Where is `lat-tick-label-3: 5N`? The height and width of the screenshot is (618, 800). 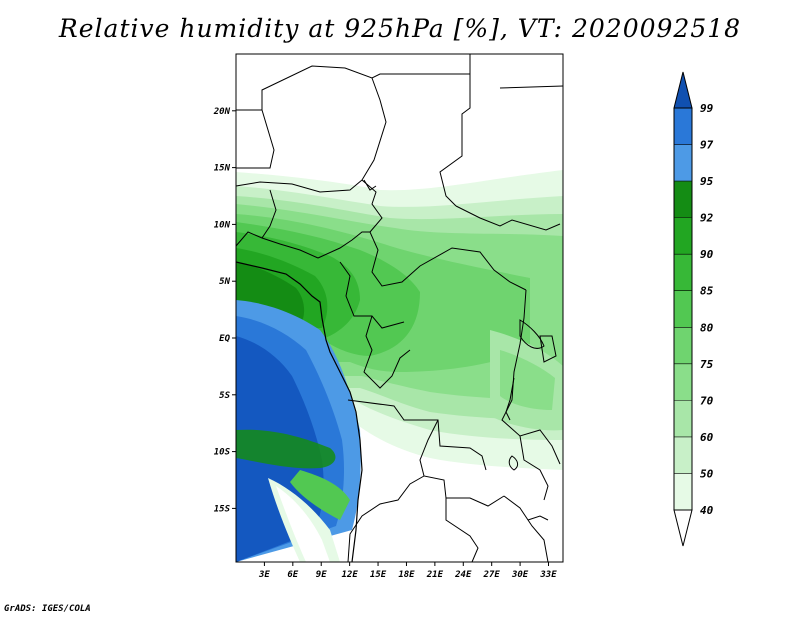
lat-tick-label-3: 5N is located at coordinates (224, 282).